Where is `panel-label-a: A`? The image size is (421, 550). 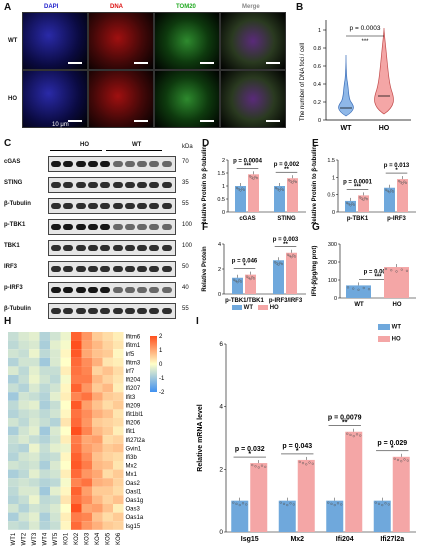
panel-label-a: A is located at coordinates (8, 7).